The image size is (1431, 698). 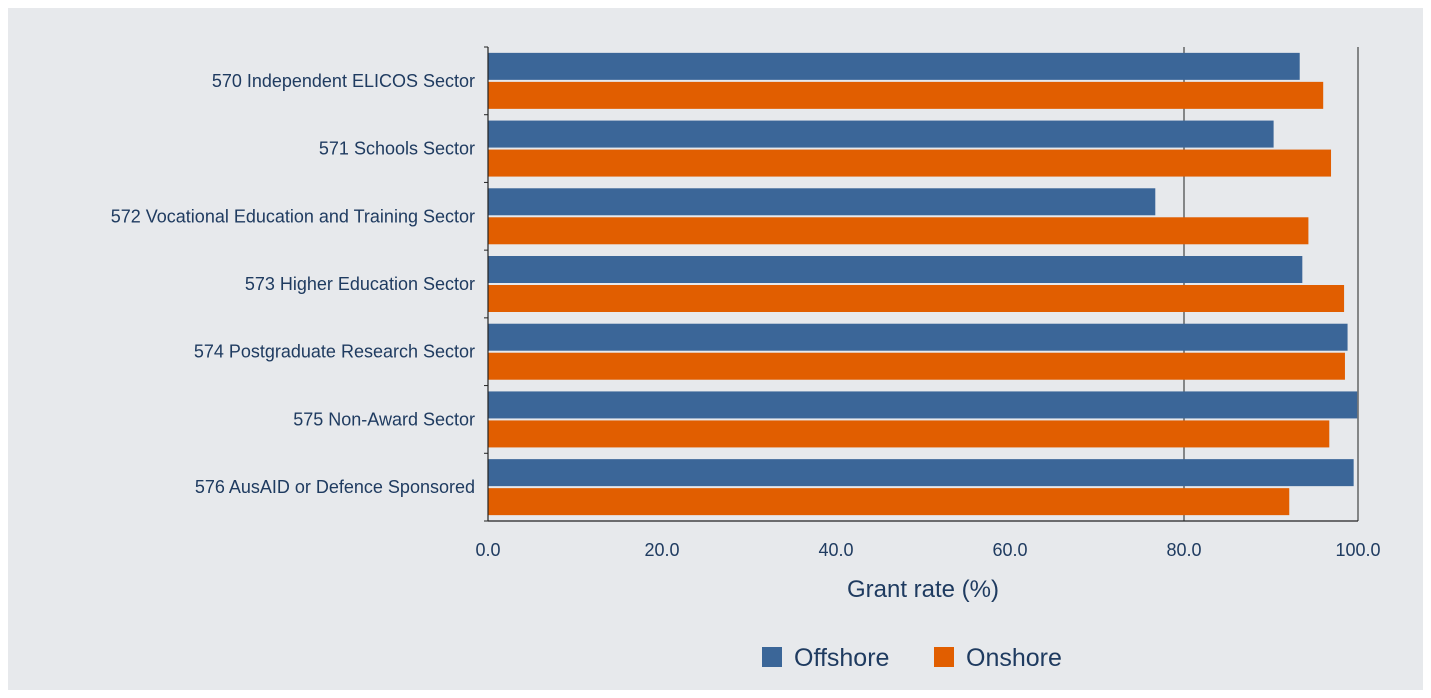 I want to click on legend-label-offshore: Offshore, so click(x=841, y=658).